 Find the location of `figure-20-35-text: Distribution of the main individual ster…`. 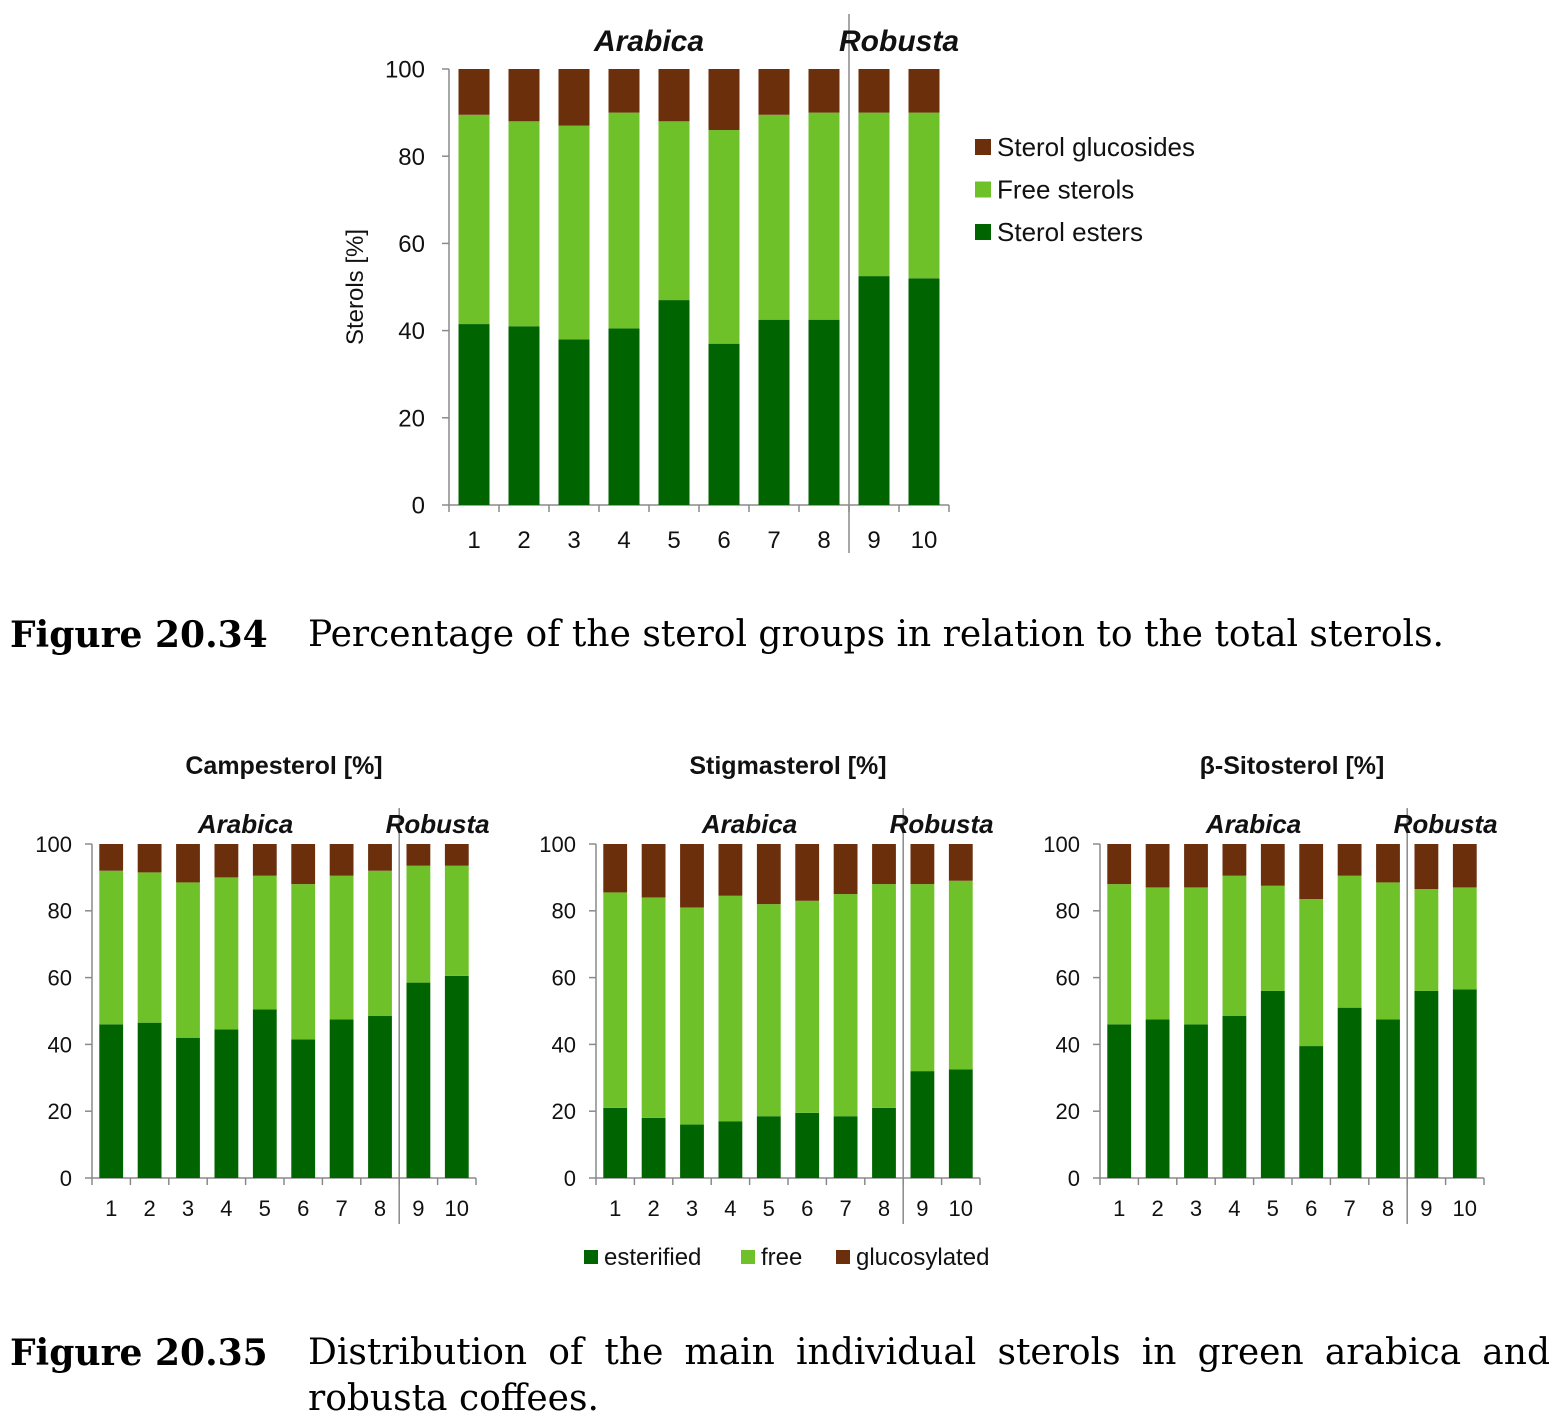

figure-20-35-text: Distribution of the main individual ster… is located at coordinates (929, 1375).